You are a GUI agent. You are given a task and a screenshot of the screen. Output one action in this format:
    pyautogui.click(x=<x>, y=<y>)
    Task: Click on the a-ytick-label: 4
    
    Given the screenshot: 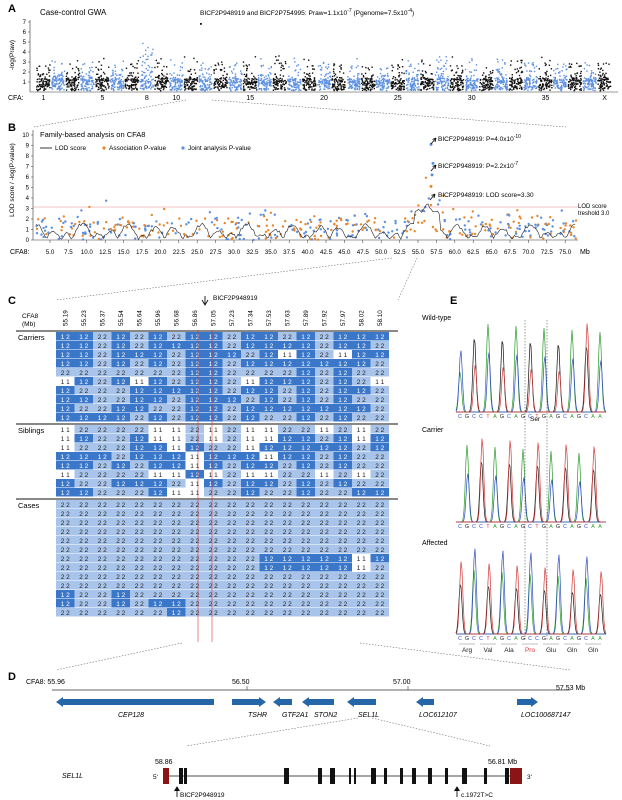 What is the action you would take?
    pyautogui.click(x=25, y=53)
    